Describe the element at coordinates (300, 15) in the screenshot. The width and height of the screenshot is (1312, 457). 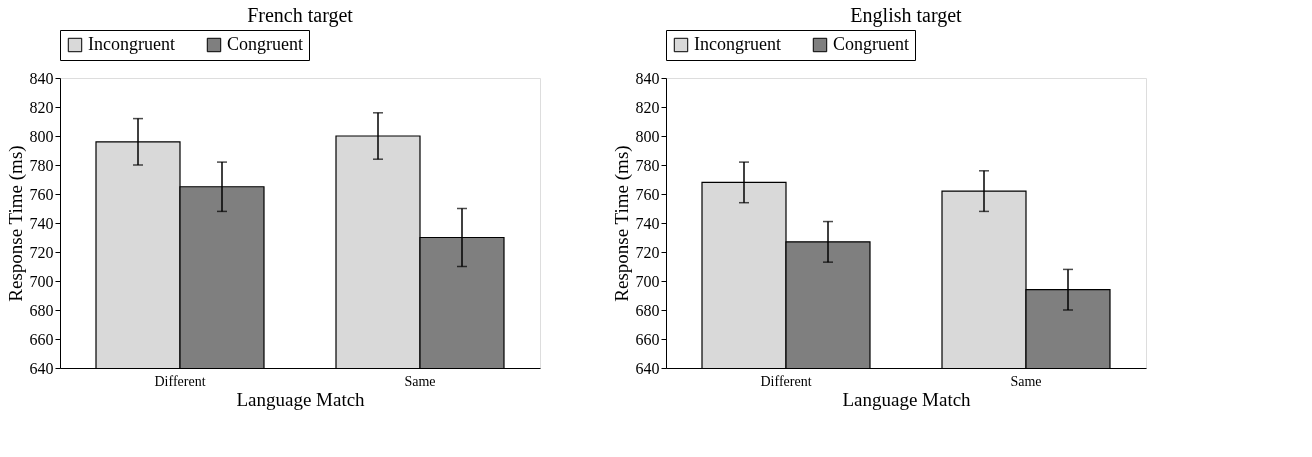
I see `chart-title: French target` at that location.